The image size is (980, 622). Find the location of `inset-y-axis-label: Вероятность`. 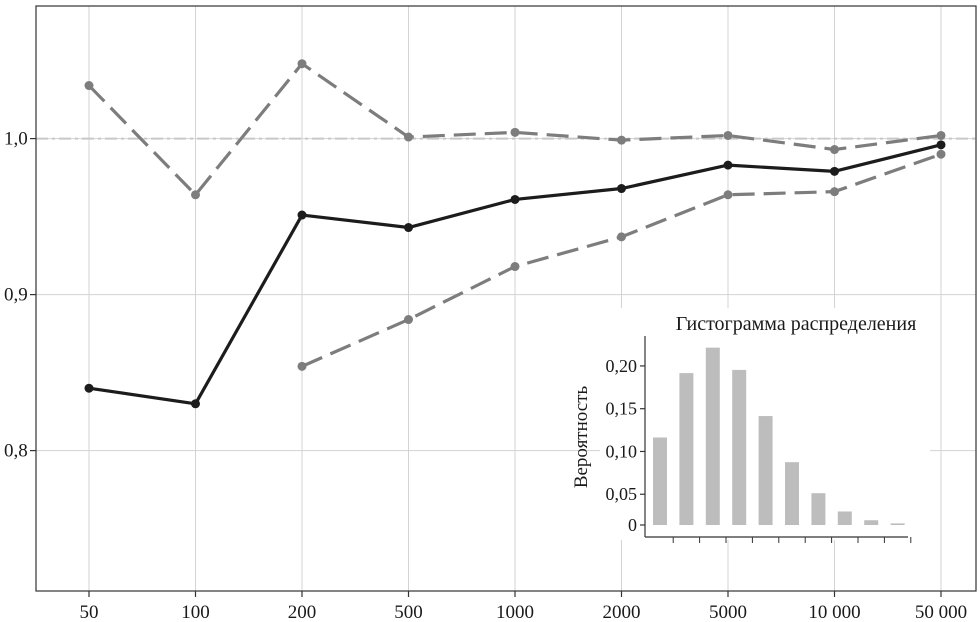

inset-y-axis-label: Вероятность is located at coordinates (581, 437).